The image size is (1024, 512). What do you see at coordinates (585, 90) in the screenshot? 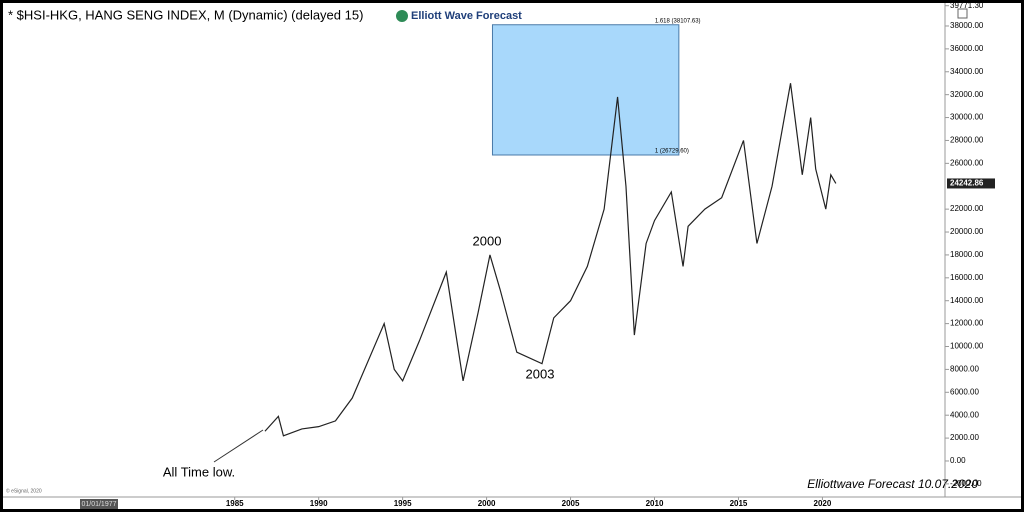
I see `fib-box` at bounding box center [585, 90].